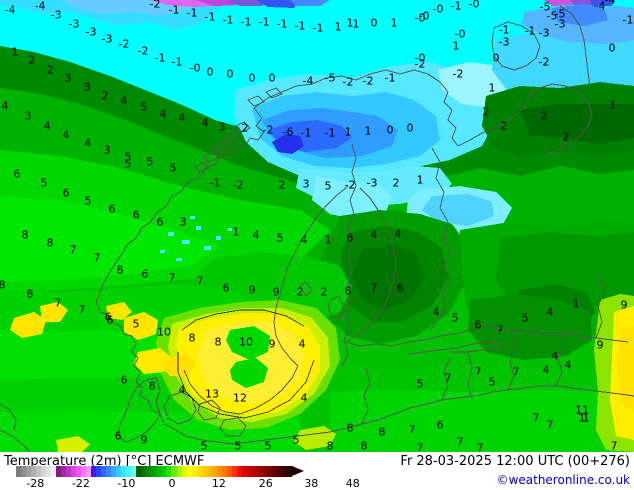 The height and width of the screenshot is (490, 634). I want to click on color-scale-tick-label: 0, so click(172, 483).